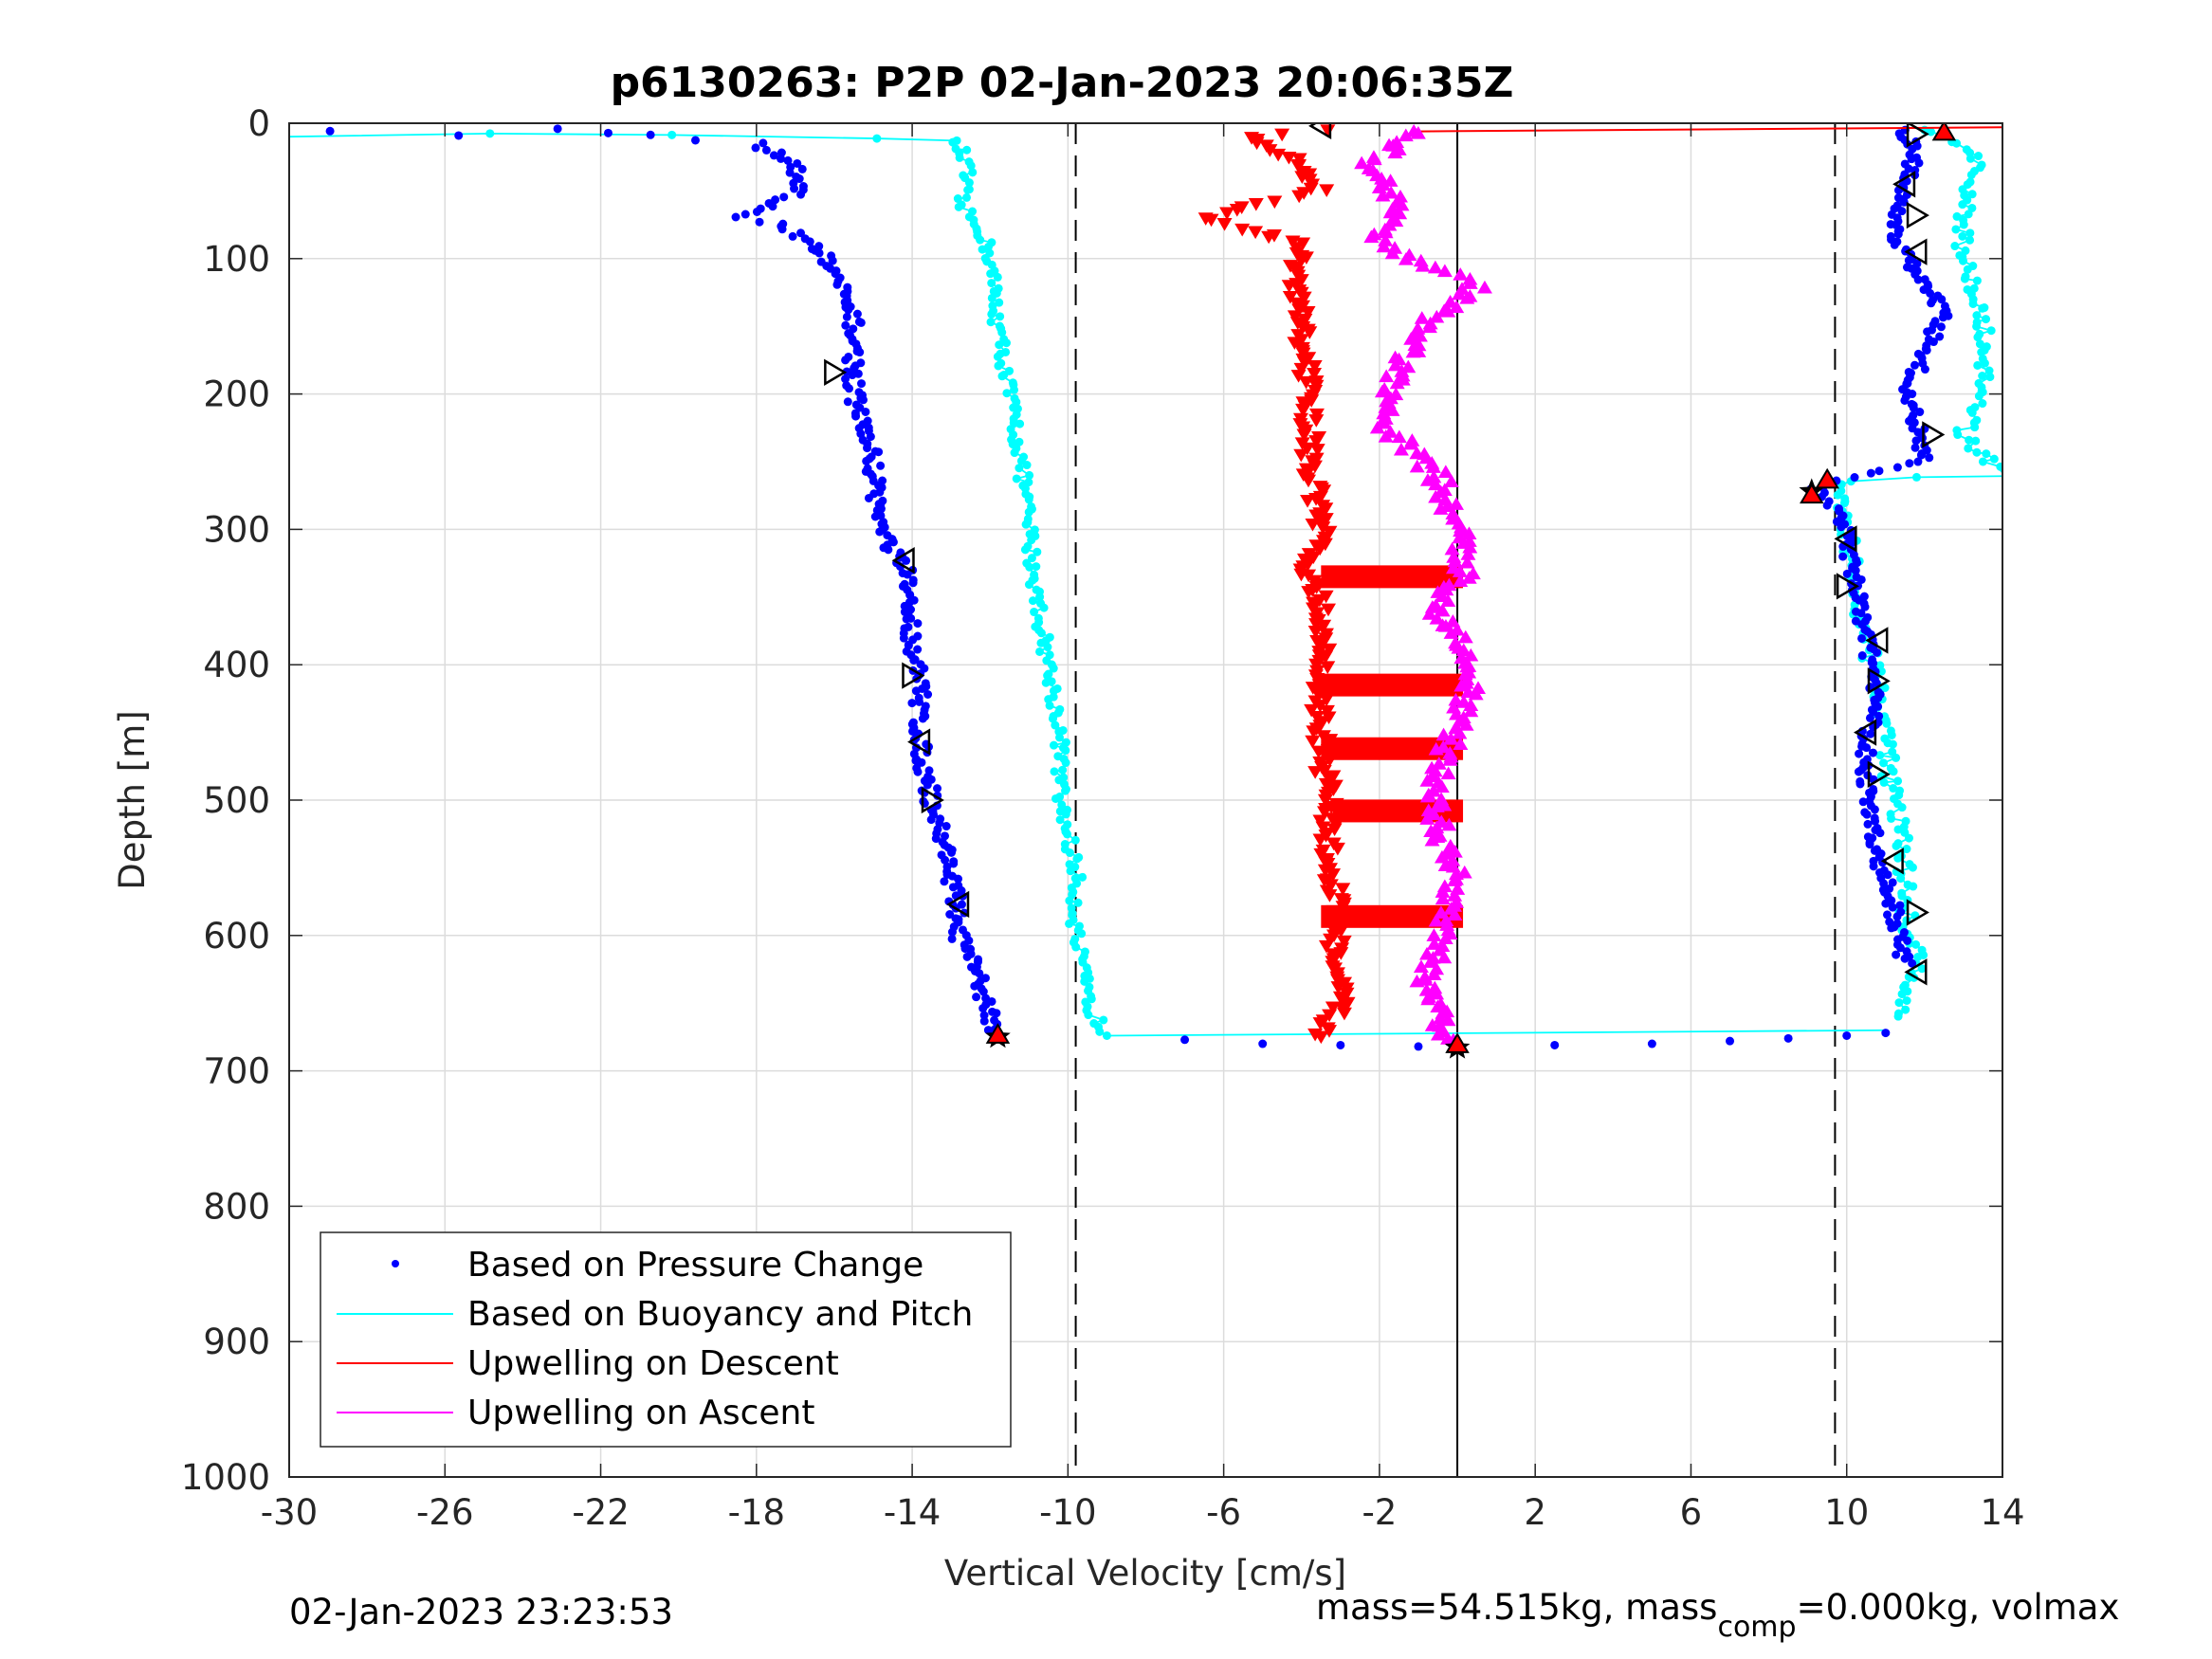 The image size is (2212, 1659). Describe the element at coordinates (395, 1263) in the screenshot. I see `legend-marker-pressure` at that location.